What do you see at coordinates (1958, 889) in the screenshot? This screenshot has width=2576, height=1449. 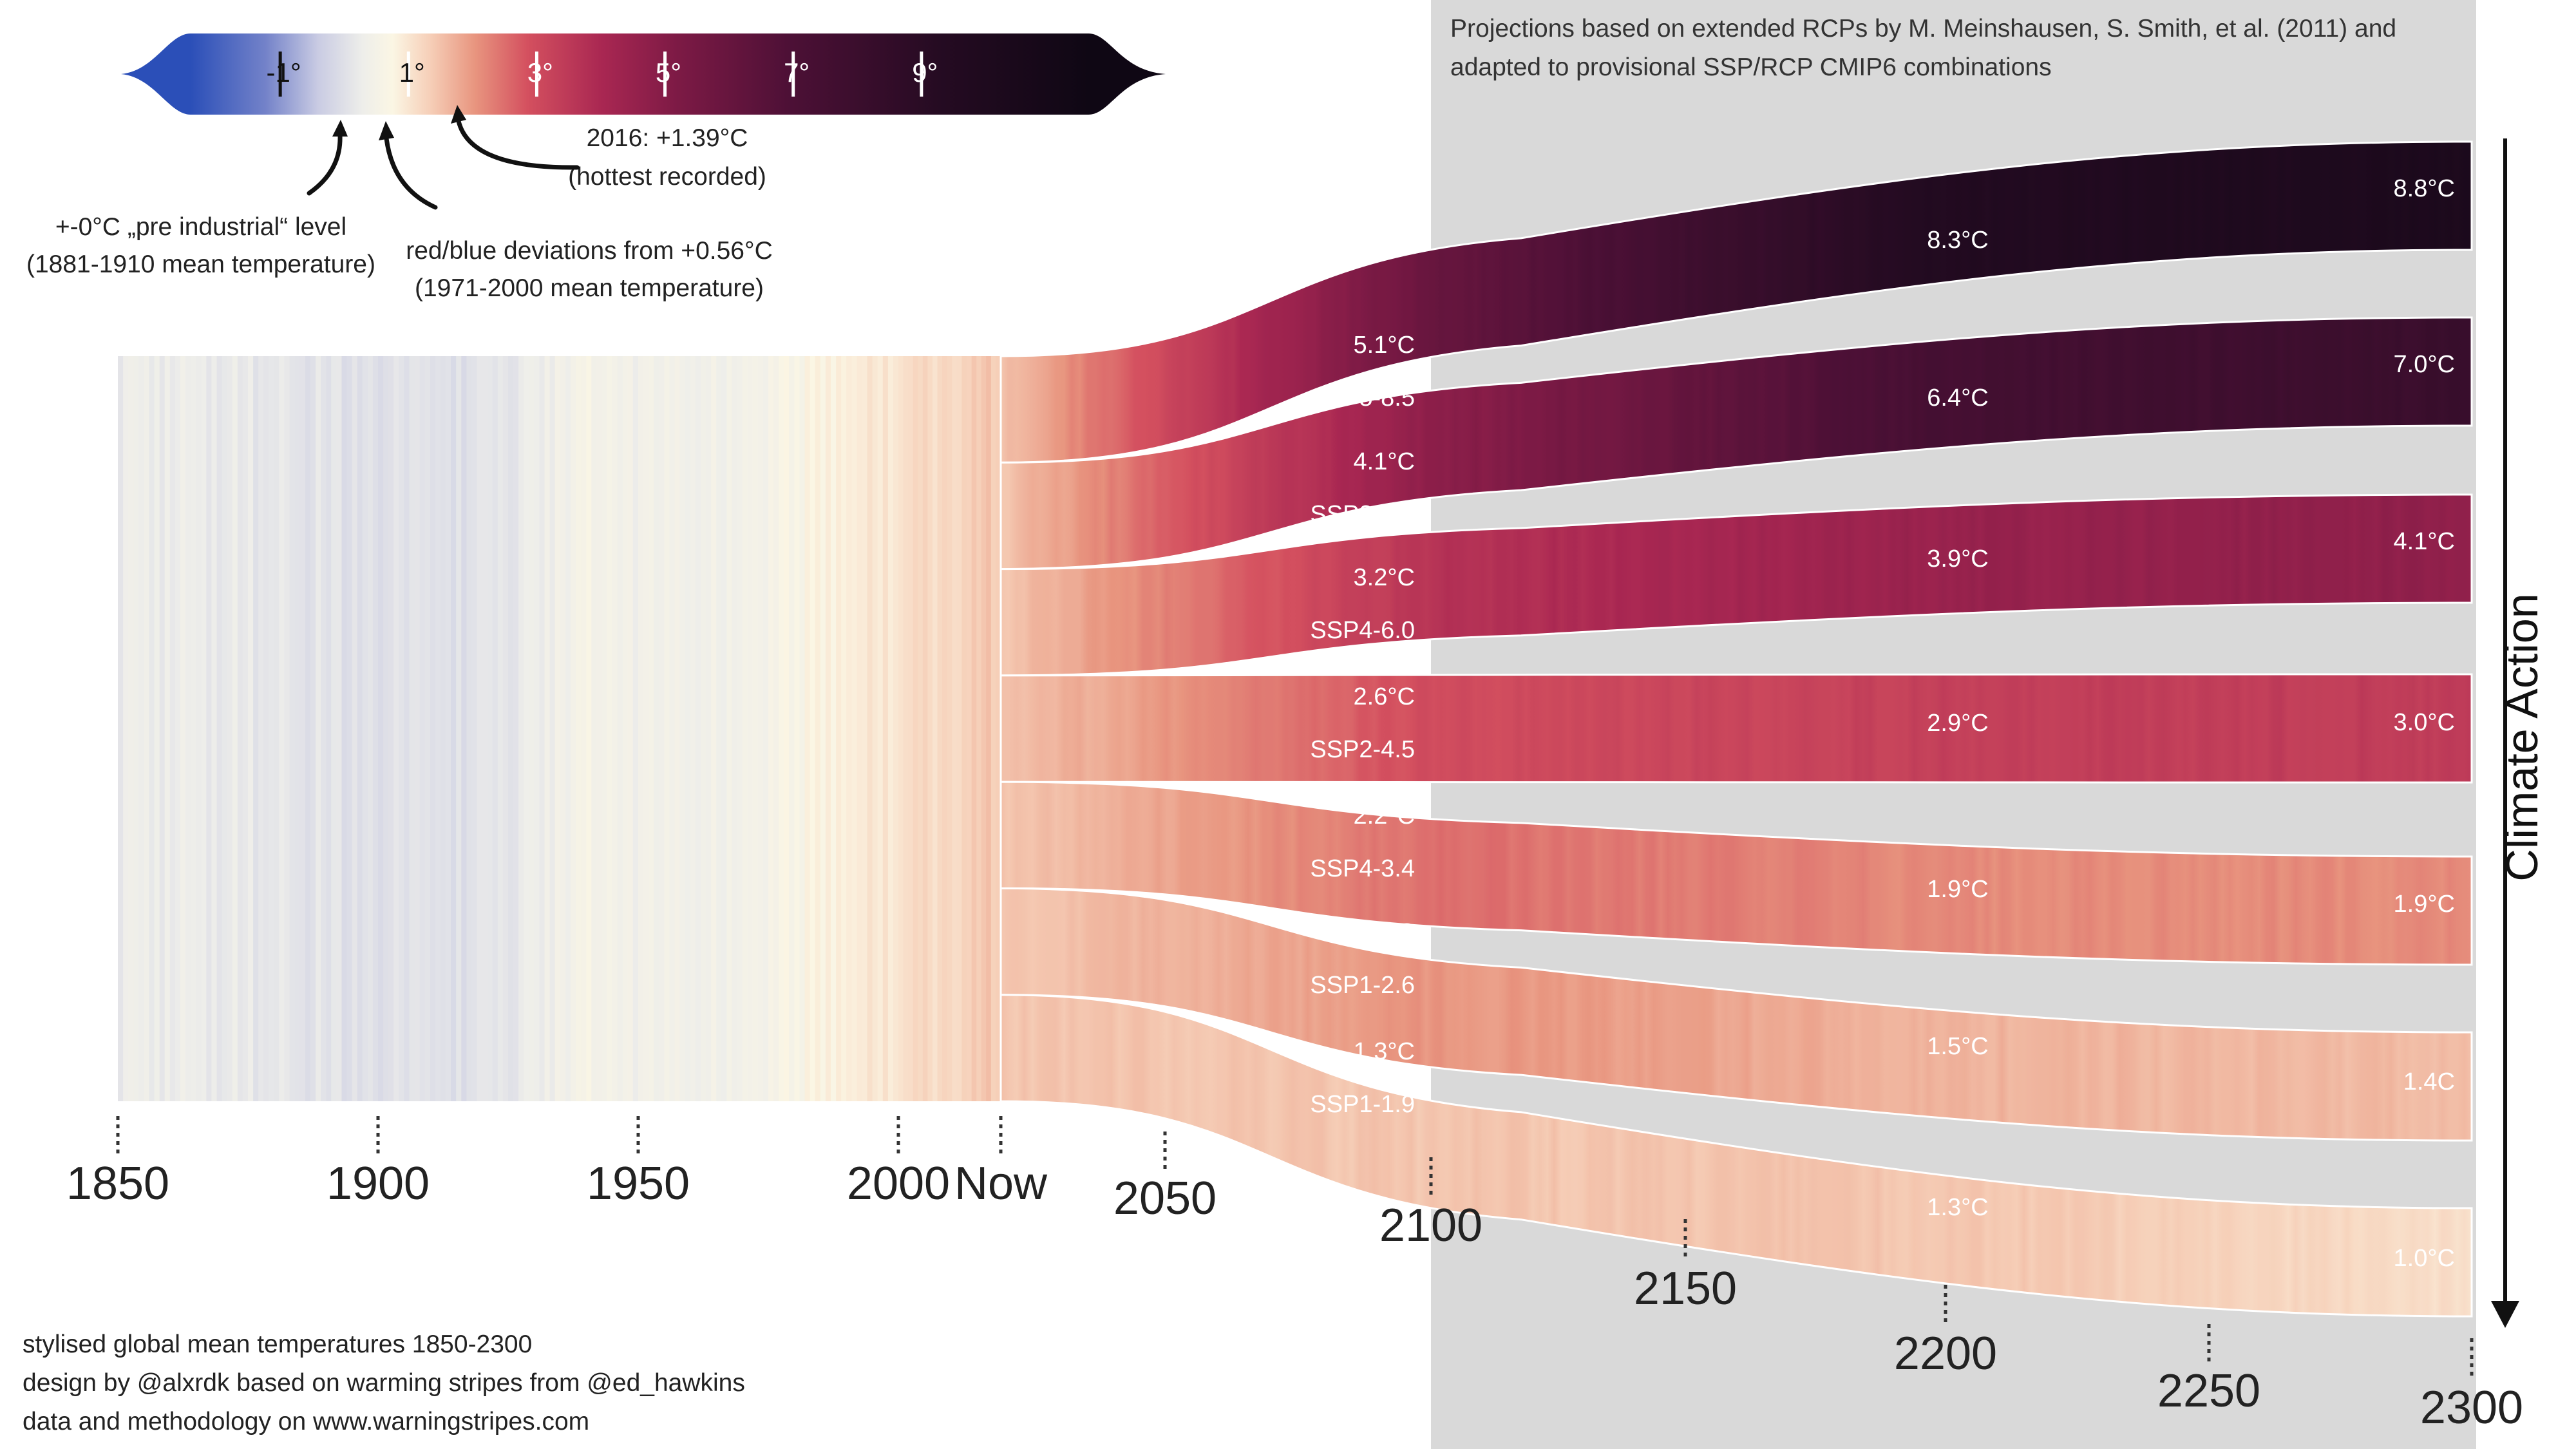 I see `scenario-2200-value: 1.9°C` at bounding box center [1958, 889].